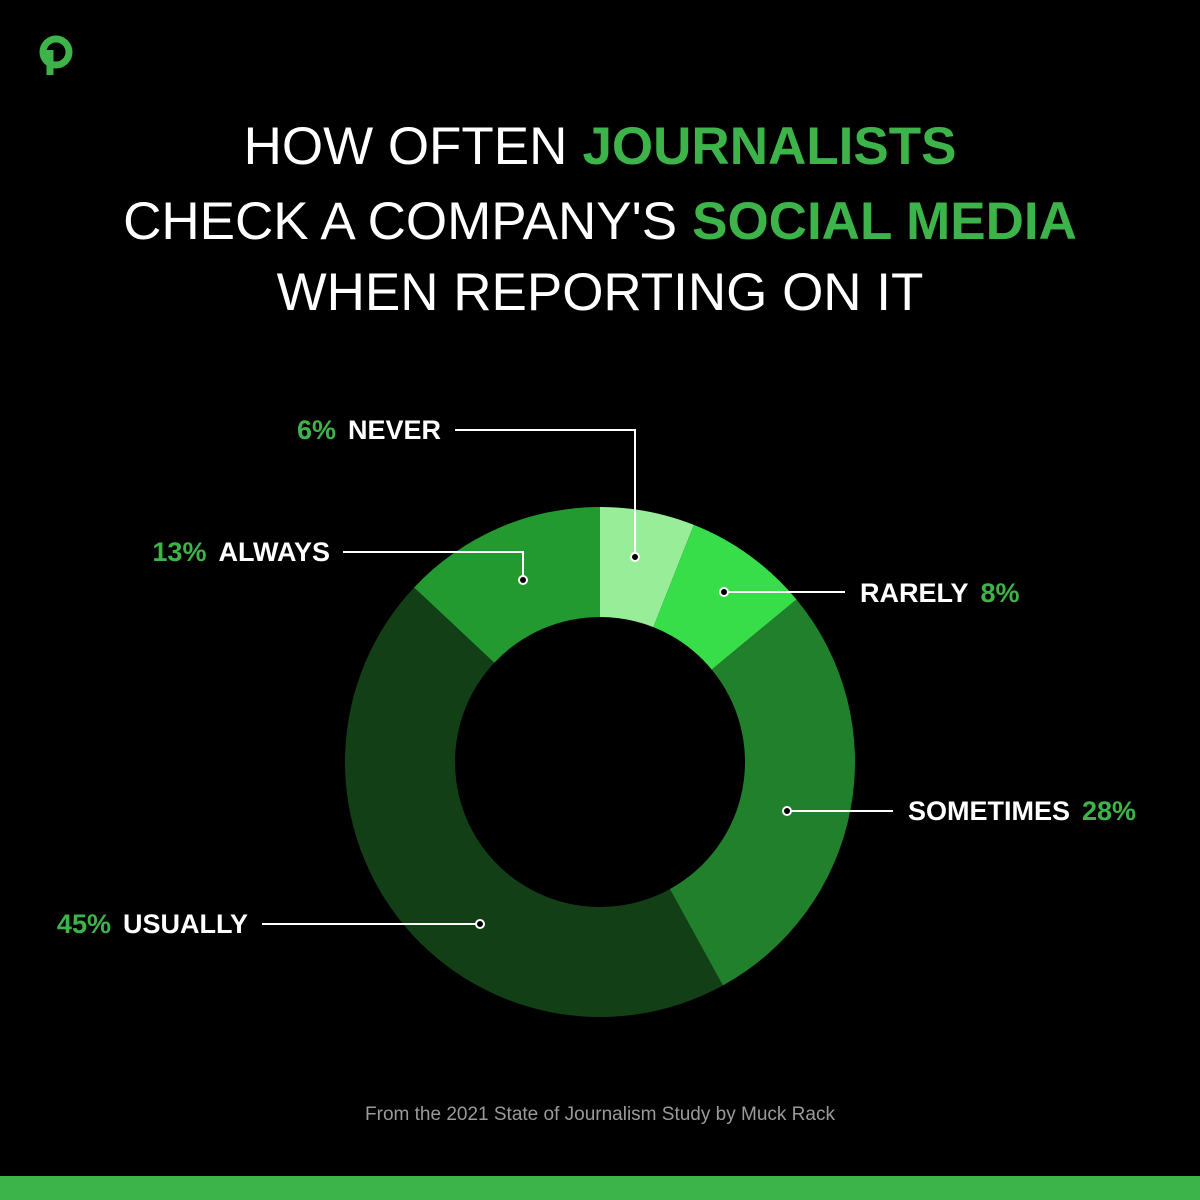 Image resolution: width=1200 pixels, height=1200 pixels. I want to click on value-label: 6%, so click(316, 430).